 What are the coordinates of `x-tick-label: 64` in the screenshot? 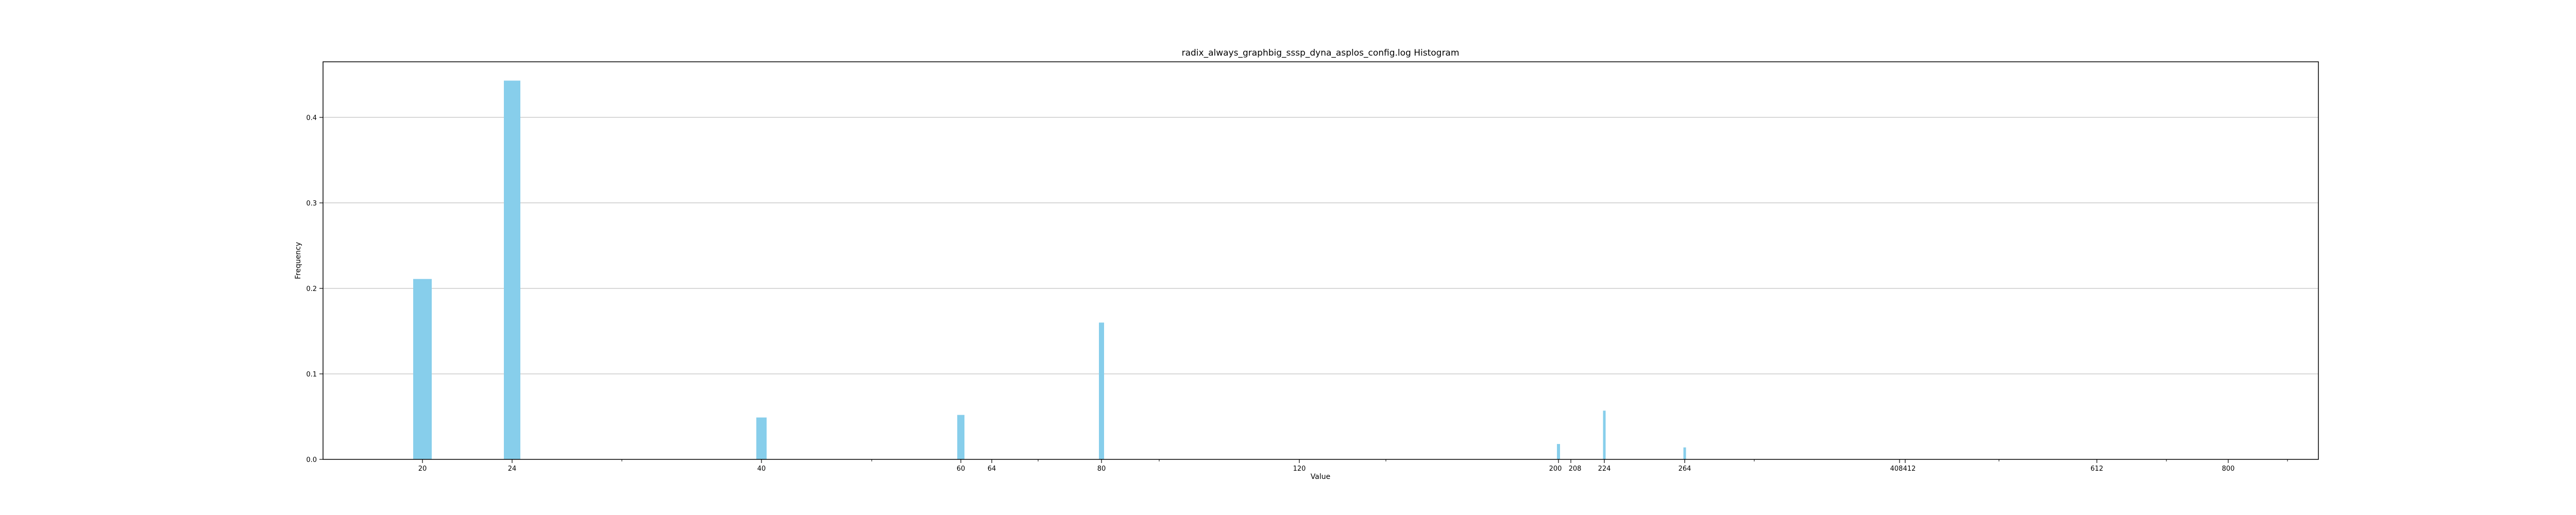 It's located at (992, 469).